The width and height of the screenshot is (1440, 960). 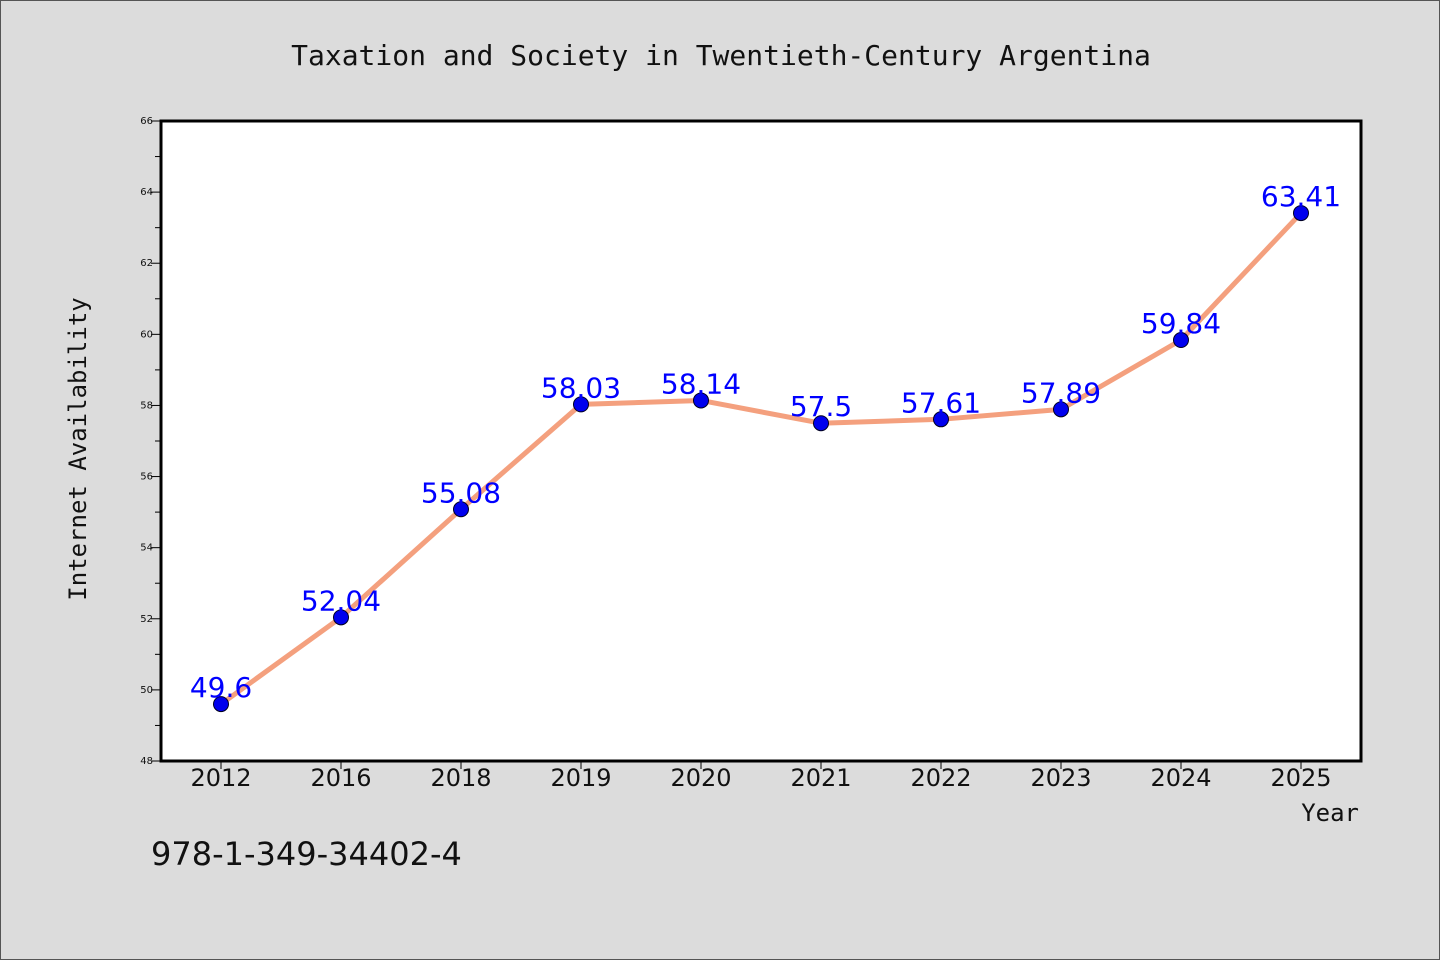 What do you see at coordinates (1060, 778) in the screenshot?
I see `x-tick-label: 2023` at bounding box center [1060, 778].